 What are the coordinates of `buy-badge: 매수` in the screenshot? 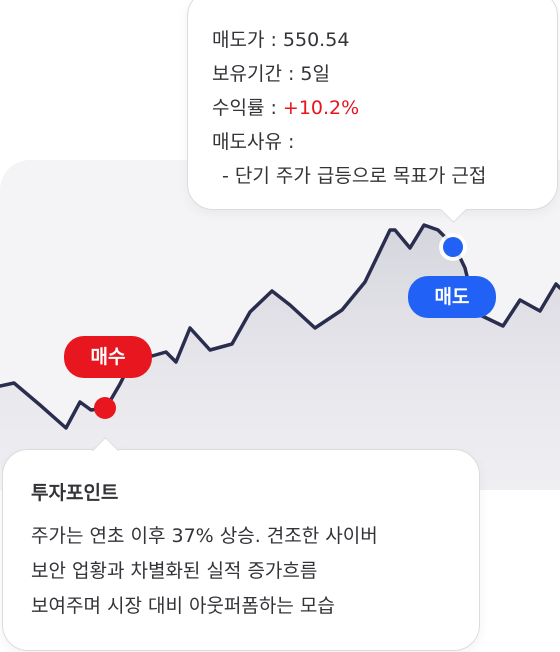 It's located at (108, 357).